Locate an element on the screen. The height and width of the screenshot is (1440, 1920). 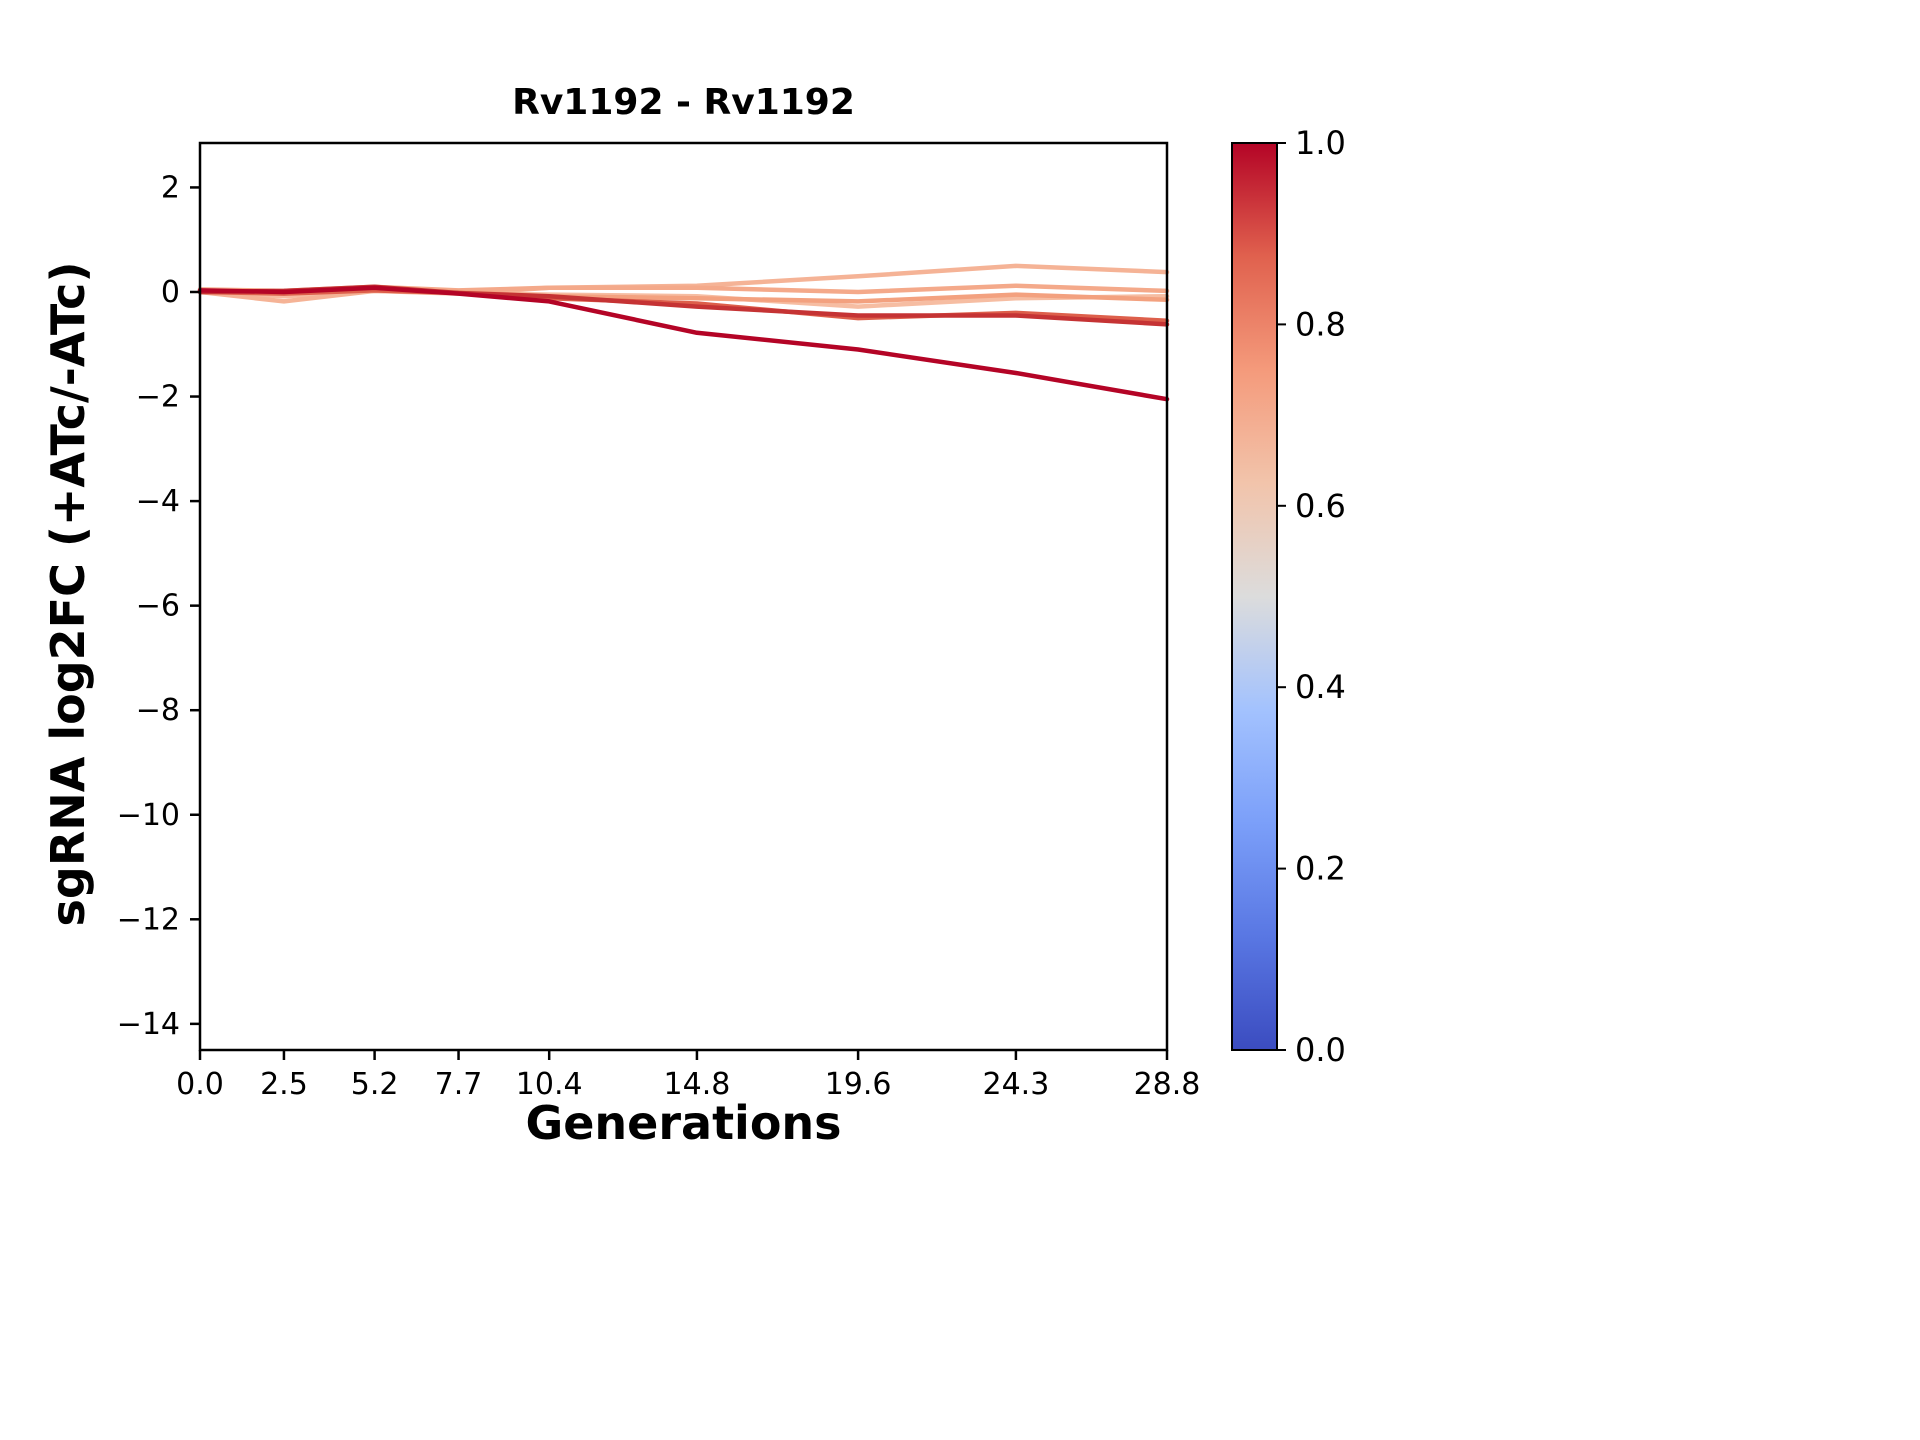
x-tick-label: 19.6 is located at coordinates (858, 1084).